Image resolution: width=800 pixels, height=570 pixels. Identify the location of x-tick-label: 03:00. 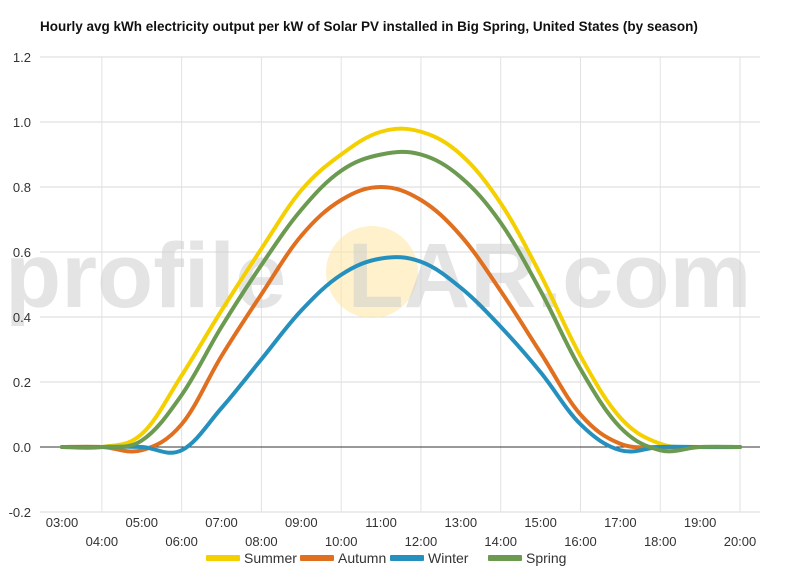
(62, 522).